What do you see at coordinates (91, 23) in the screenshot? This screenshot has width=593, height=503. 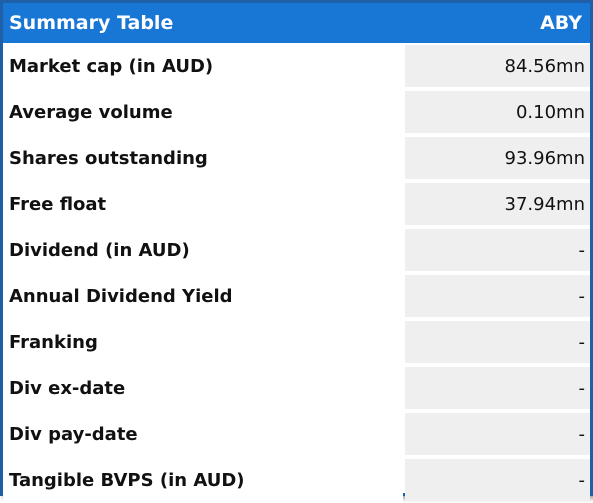 I see `table-title: Summary Table` at bounding box center [91, 23].